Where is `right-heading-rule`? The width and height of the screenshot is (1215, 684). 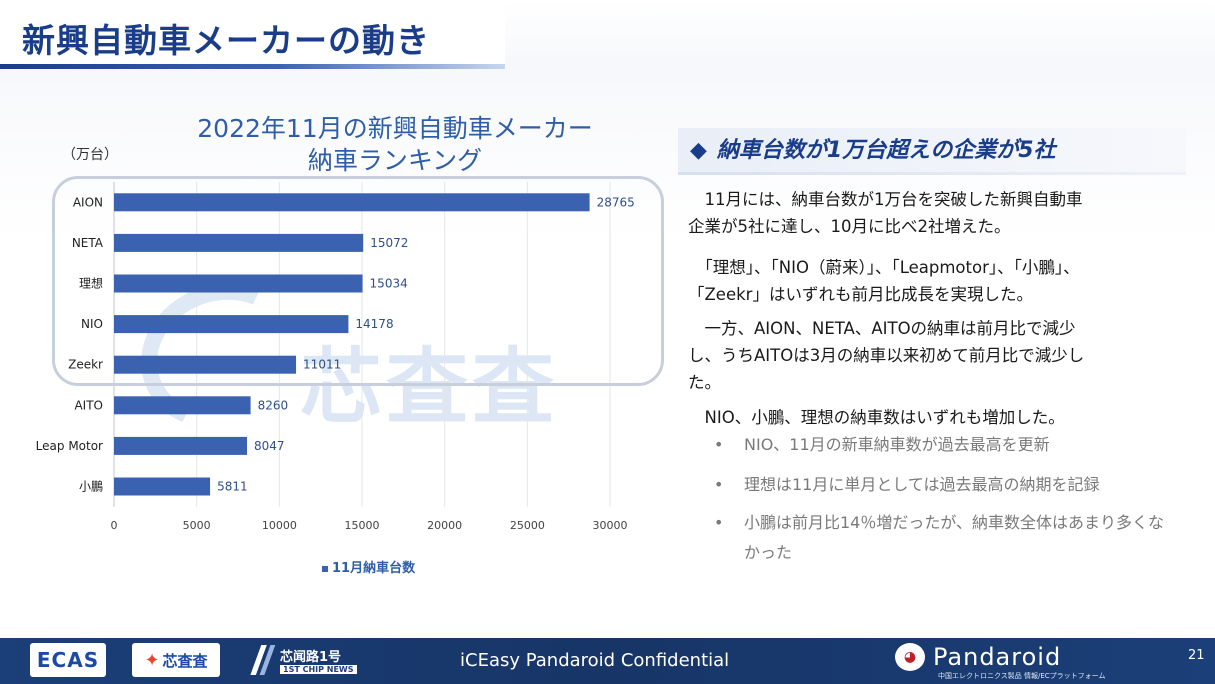
right-heading-rule is located at coordinates (932, 173).